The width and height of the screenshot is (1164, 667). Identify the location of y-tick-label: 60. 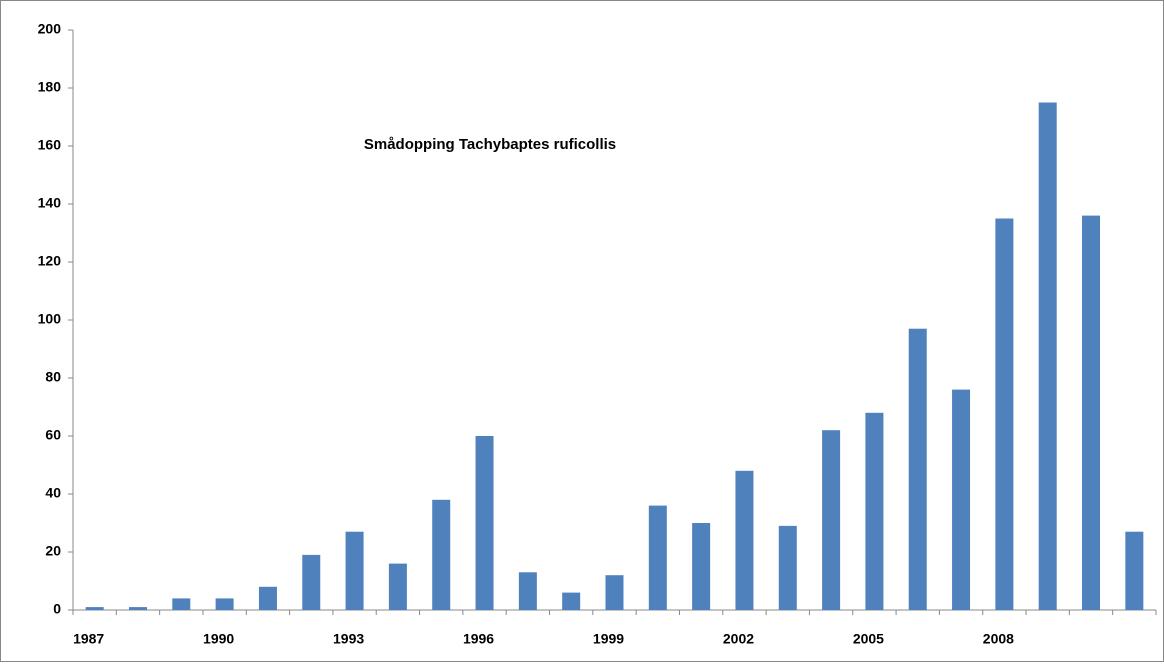
(53, 435).